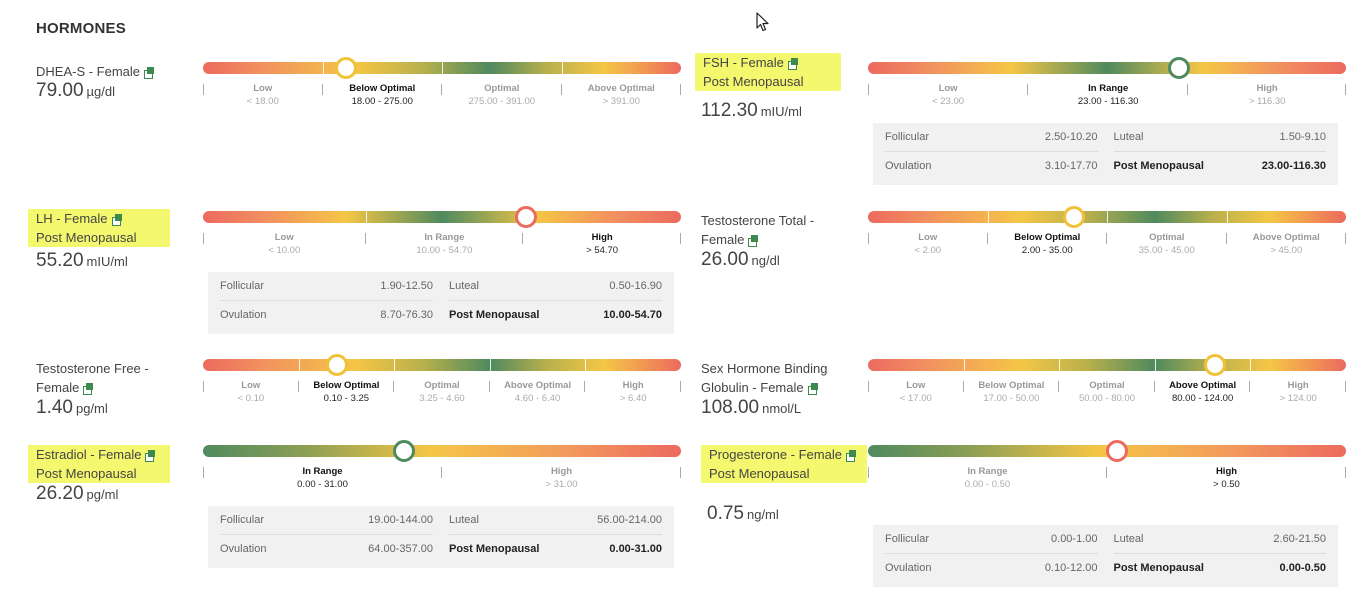 The image size is (1362, 598). I want to click on marker-label-progesterone-female: Progesterone - Female Post Menopausal, so click(784, 464).